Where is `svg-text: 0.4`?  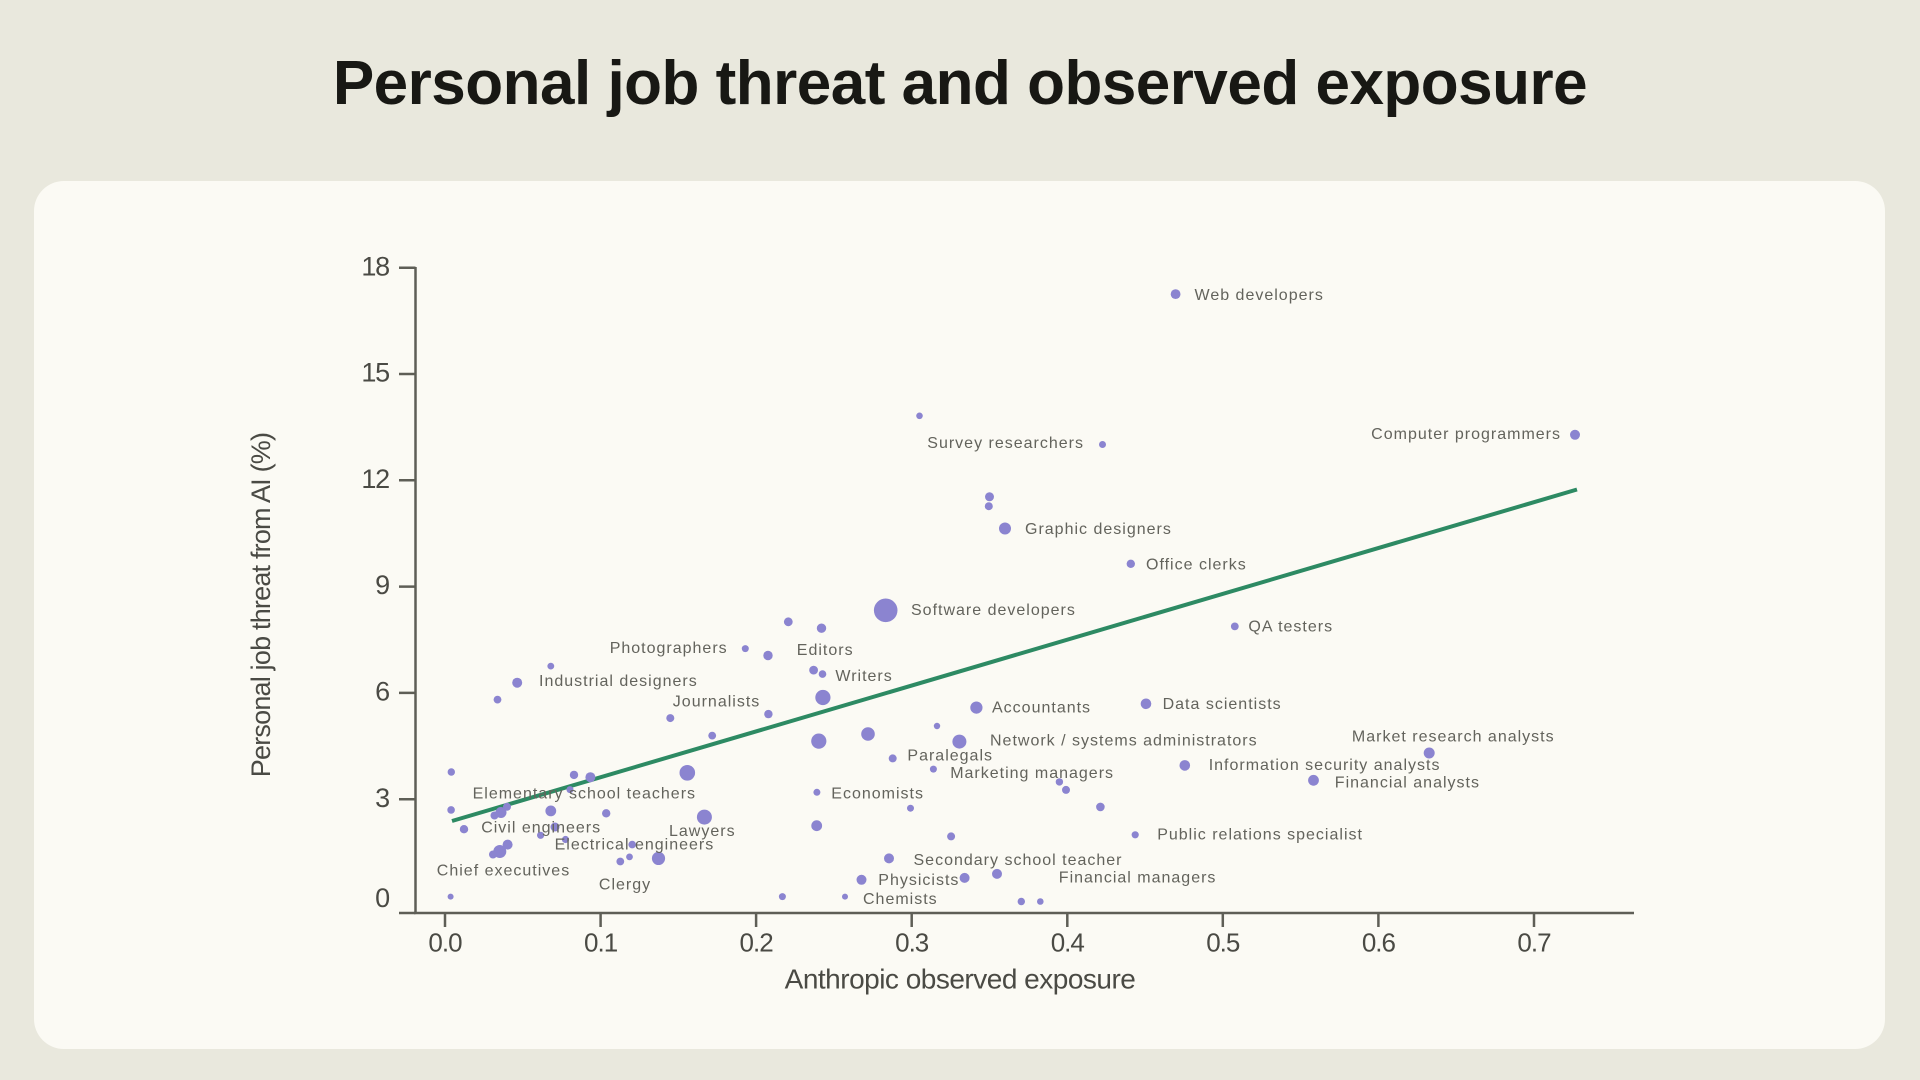
svg-text: 0.4 is located at coordinates (1068, 943).